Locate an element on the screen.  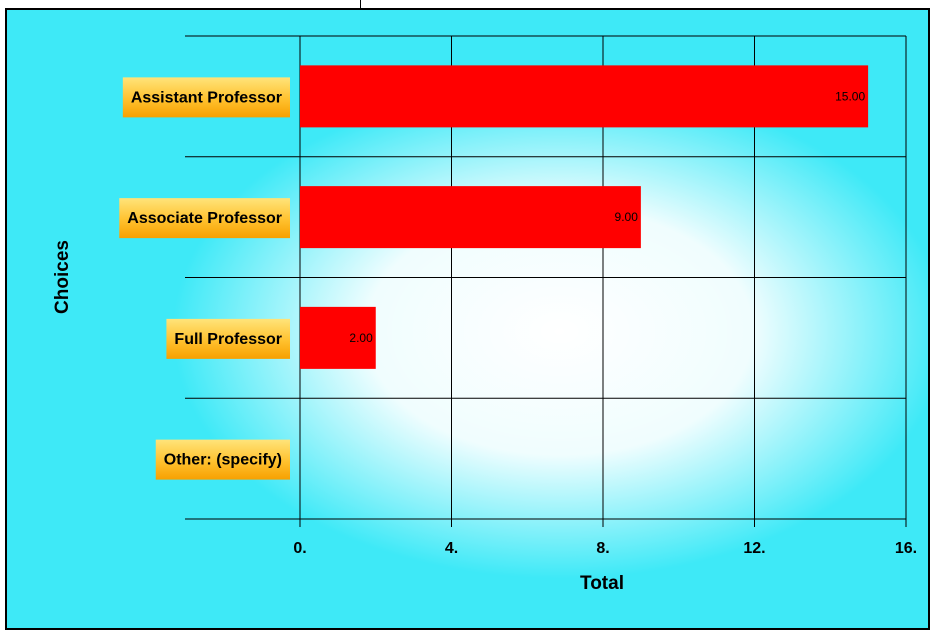
category-label-text: Full Professor is located at coordinates (228, 339).